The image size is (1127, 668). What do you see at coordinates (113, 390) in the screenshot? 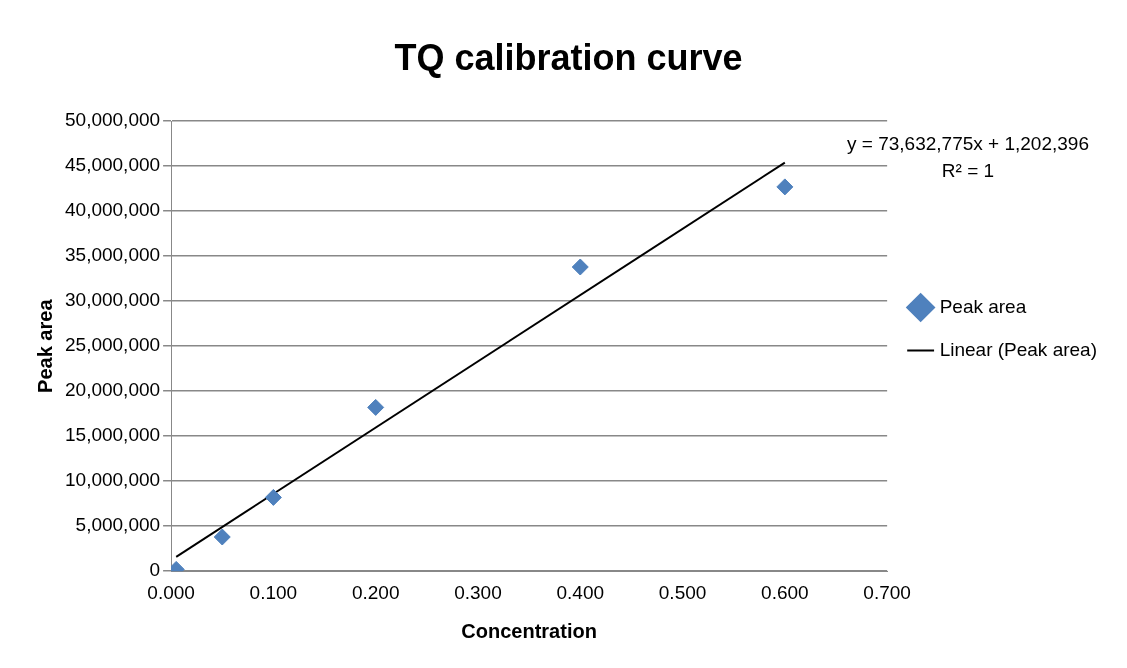
I see `y-tick-label: 20,000,000` at bounding box center [113, 390].